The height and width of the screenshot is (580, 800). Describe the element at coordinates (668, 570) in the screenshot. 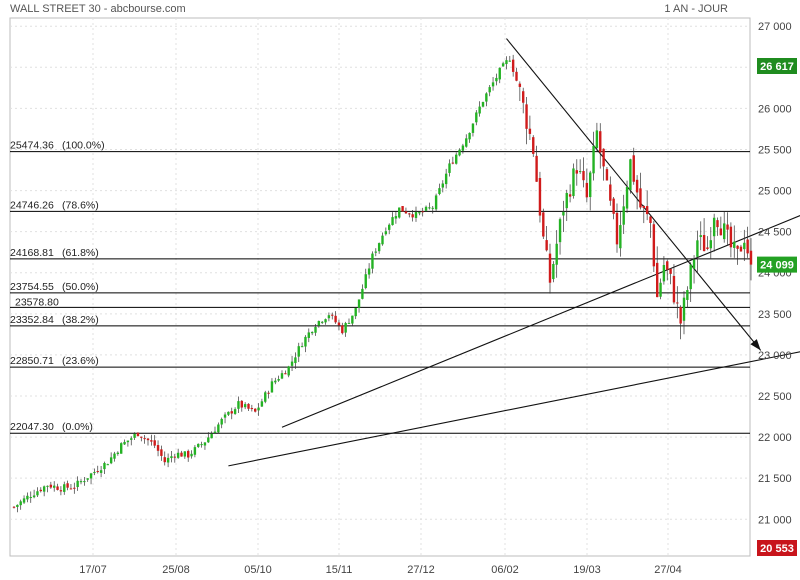

I see `x-tick-label: 27/04` at that location.